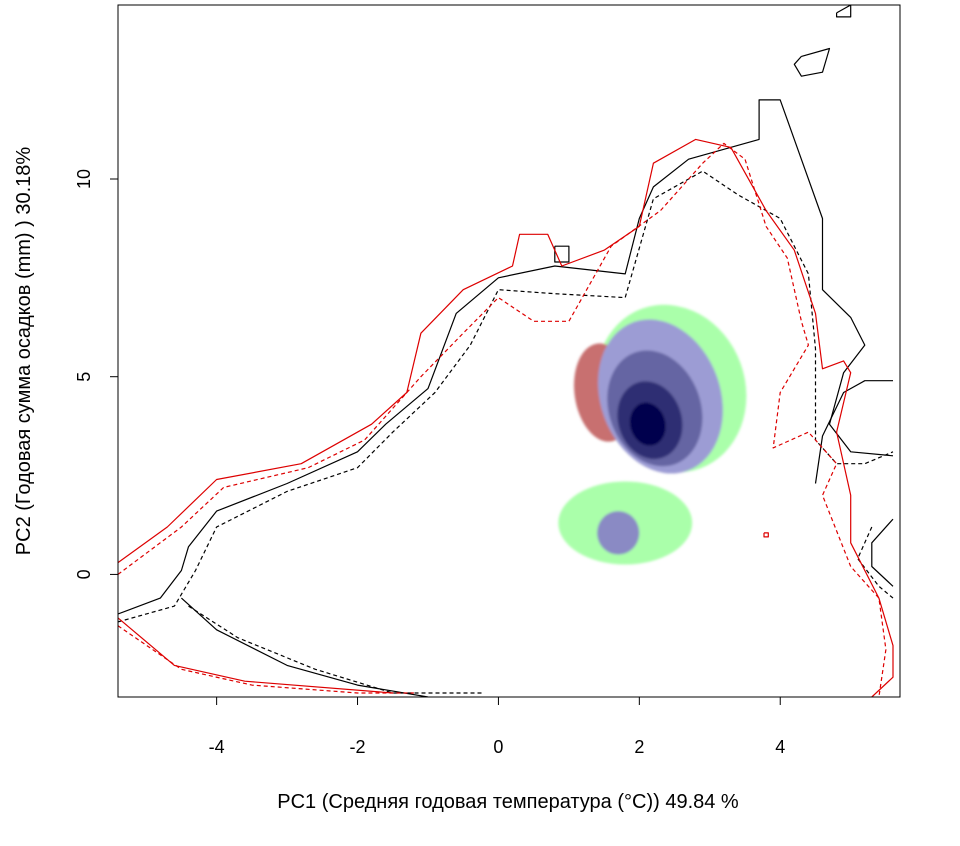 This screenshot has height=846, width=960. I want to click on y-axis: 0 5 10, so click(96, 374).